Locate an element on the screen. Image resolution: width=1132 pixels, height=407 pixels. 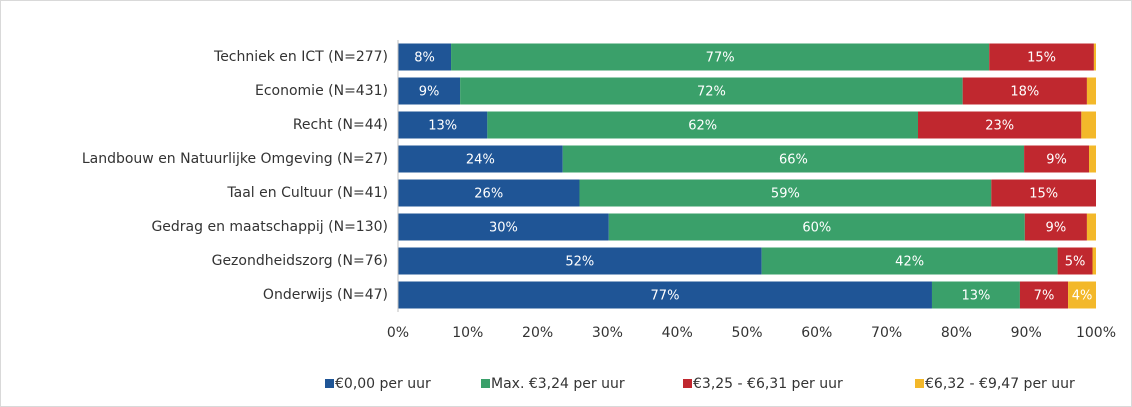
data-label: 60% is located at coordinates (816, 228).